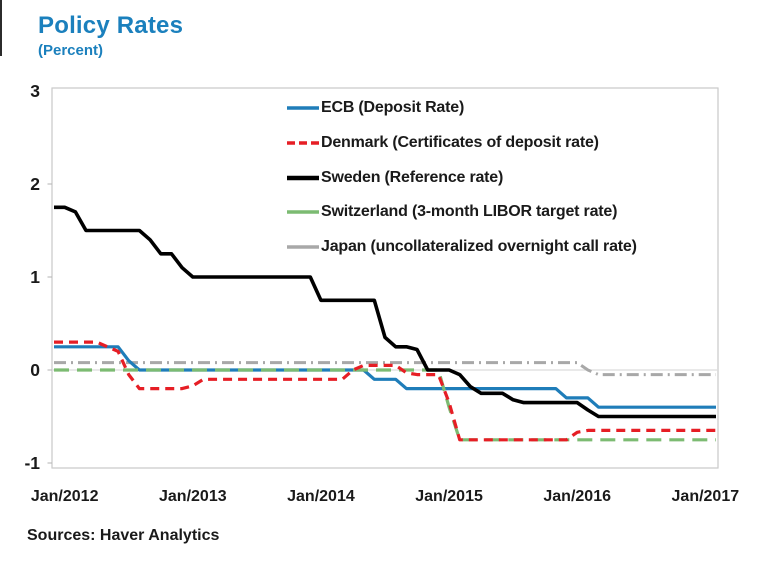  Describe the element at coordinates (65, 496) in the screenshot. I see `x-axis-tick-label: Jan/2012` at that location.